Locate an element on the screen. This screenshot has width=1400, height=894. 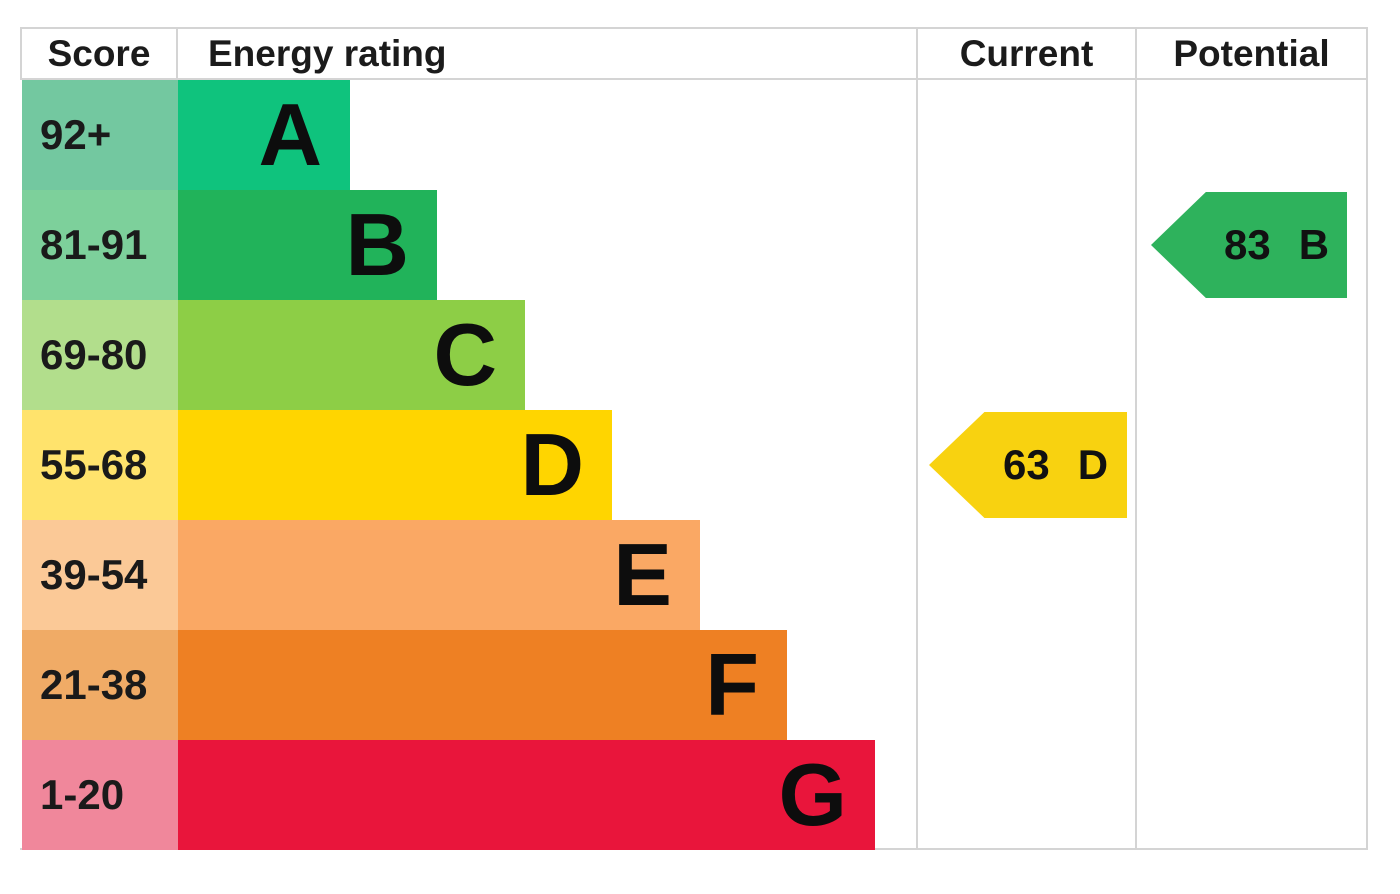
potential-rating-value: 83 is located at coordinates (1247, 244).